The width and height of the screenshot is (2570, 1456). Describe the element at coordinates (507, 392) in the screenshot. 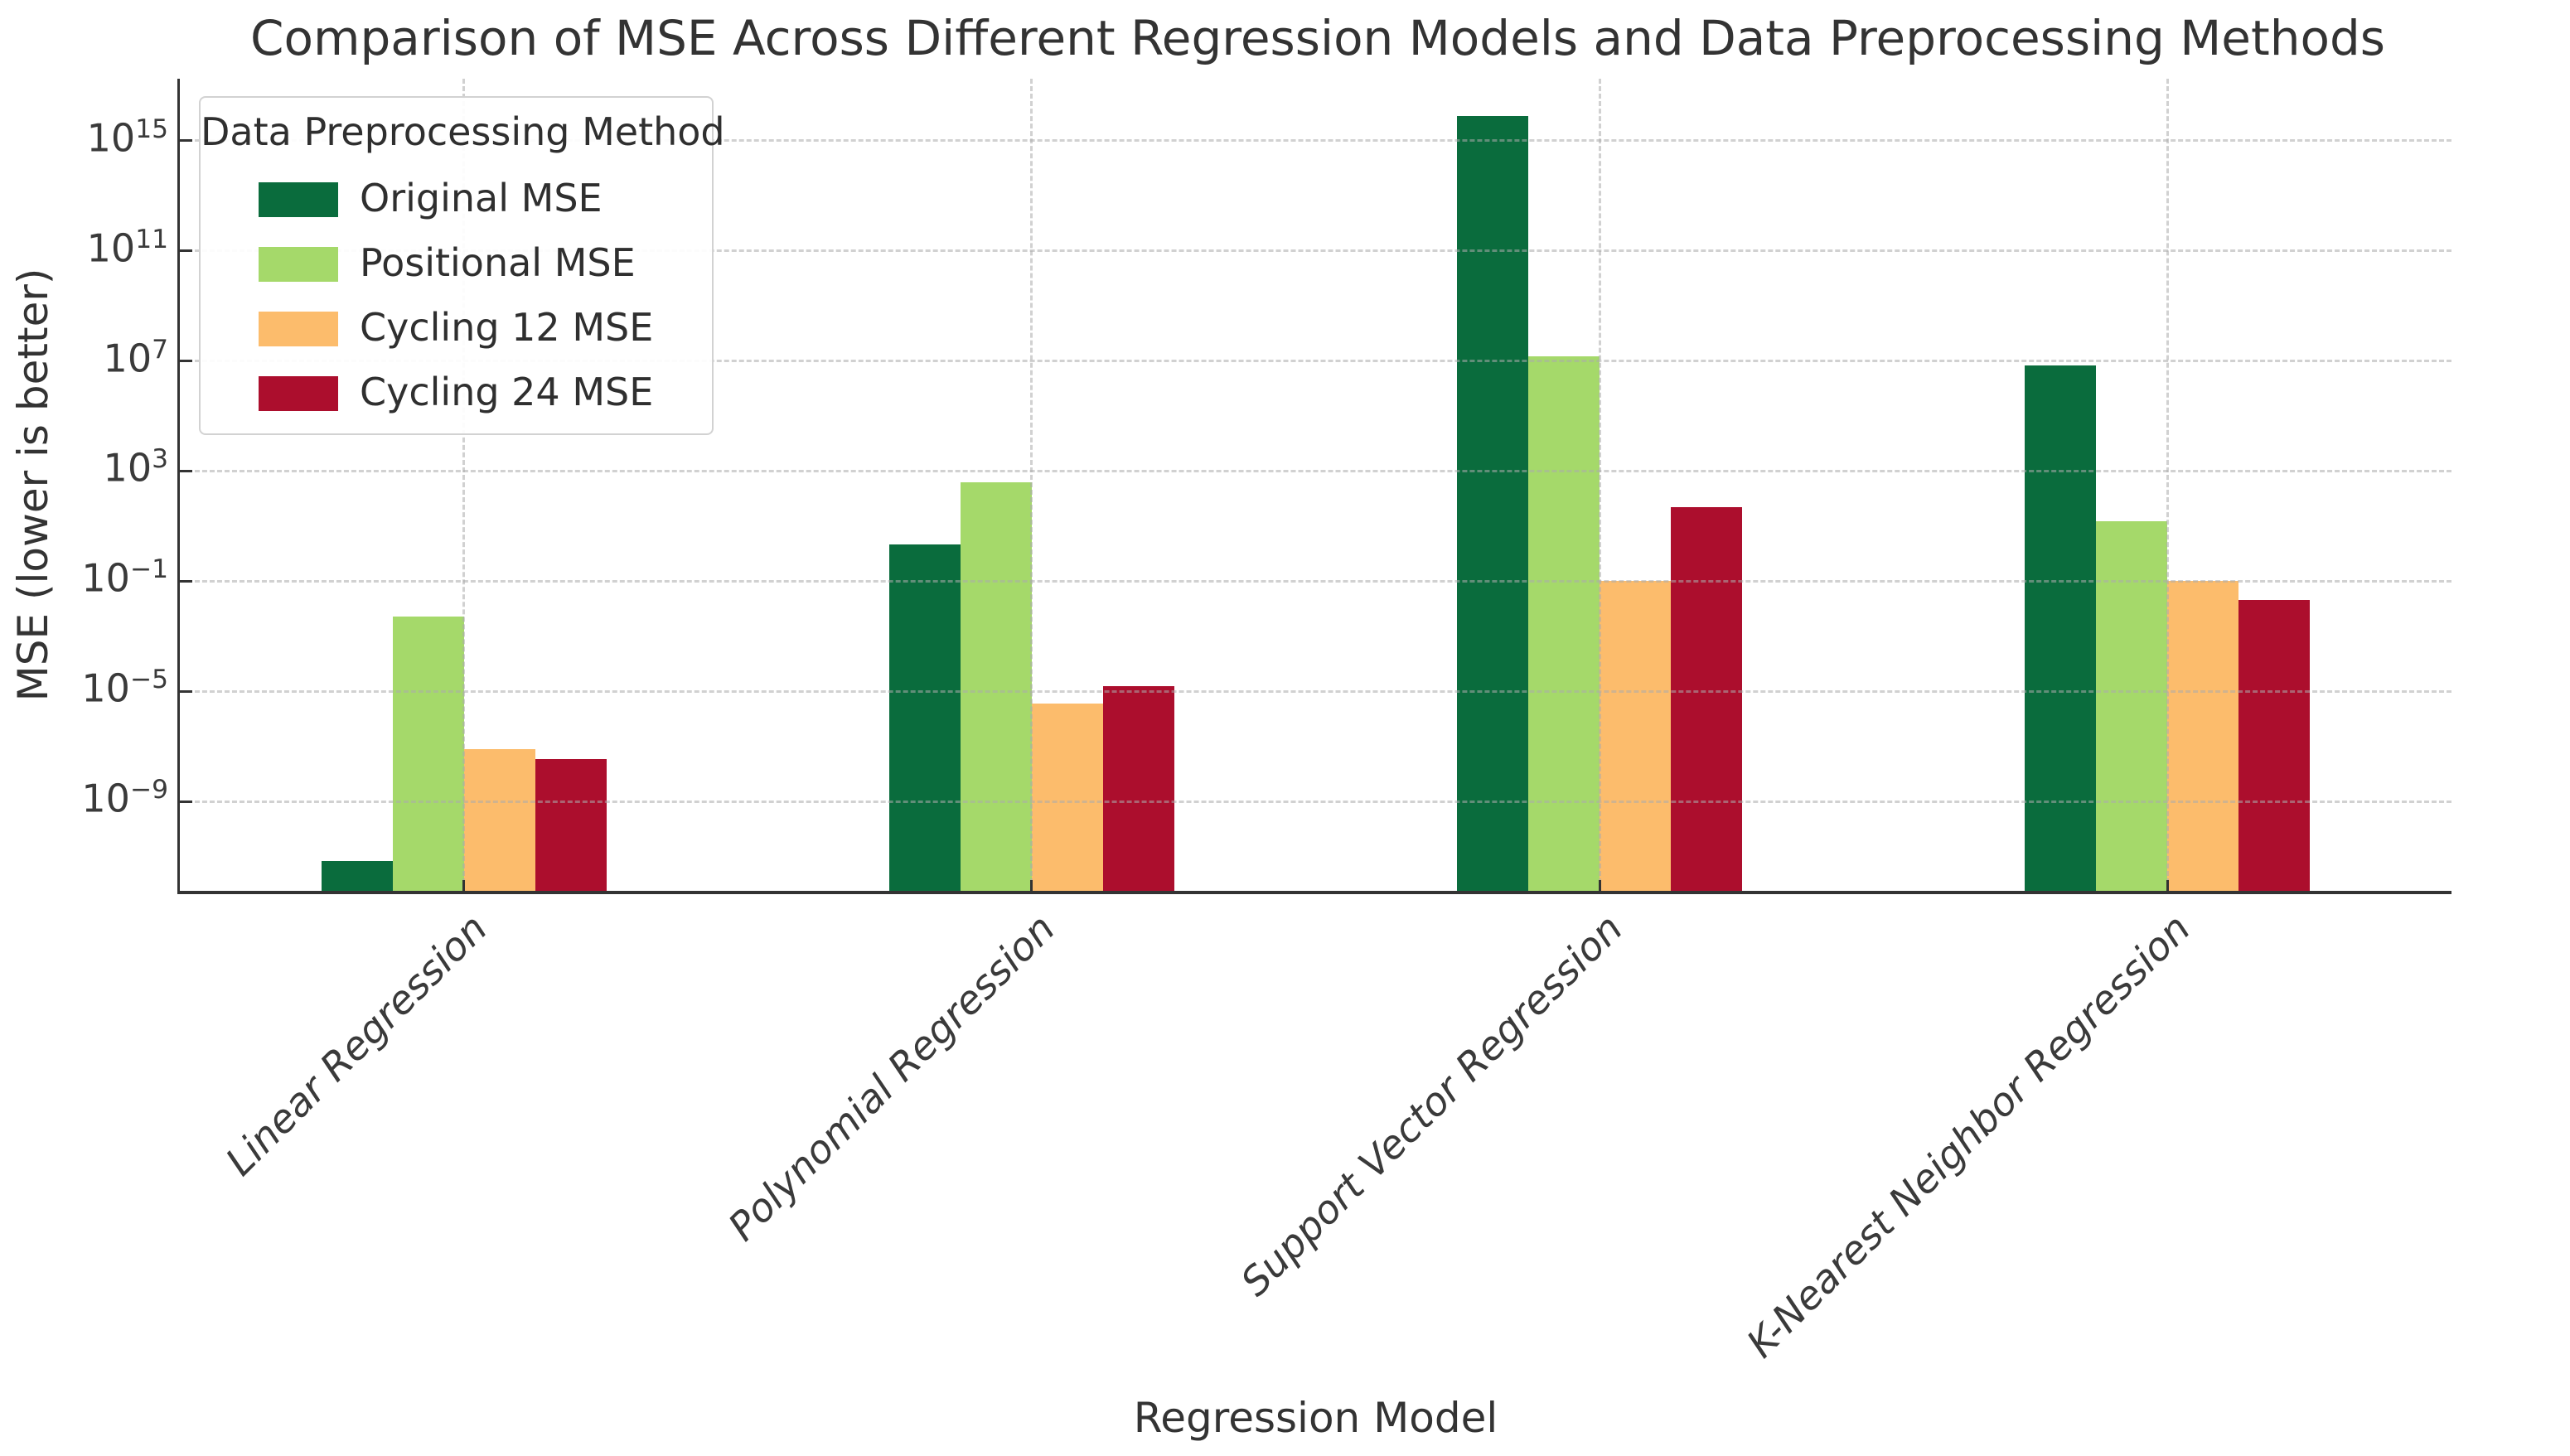

I see `legend-label-cycling-24-mse: Cycling 24 MSE` at that location.